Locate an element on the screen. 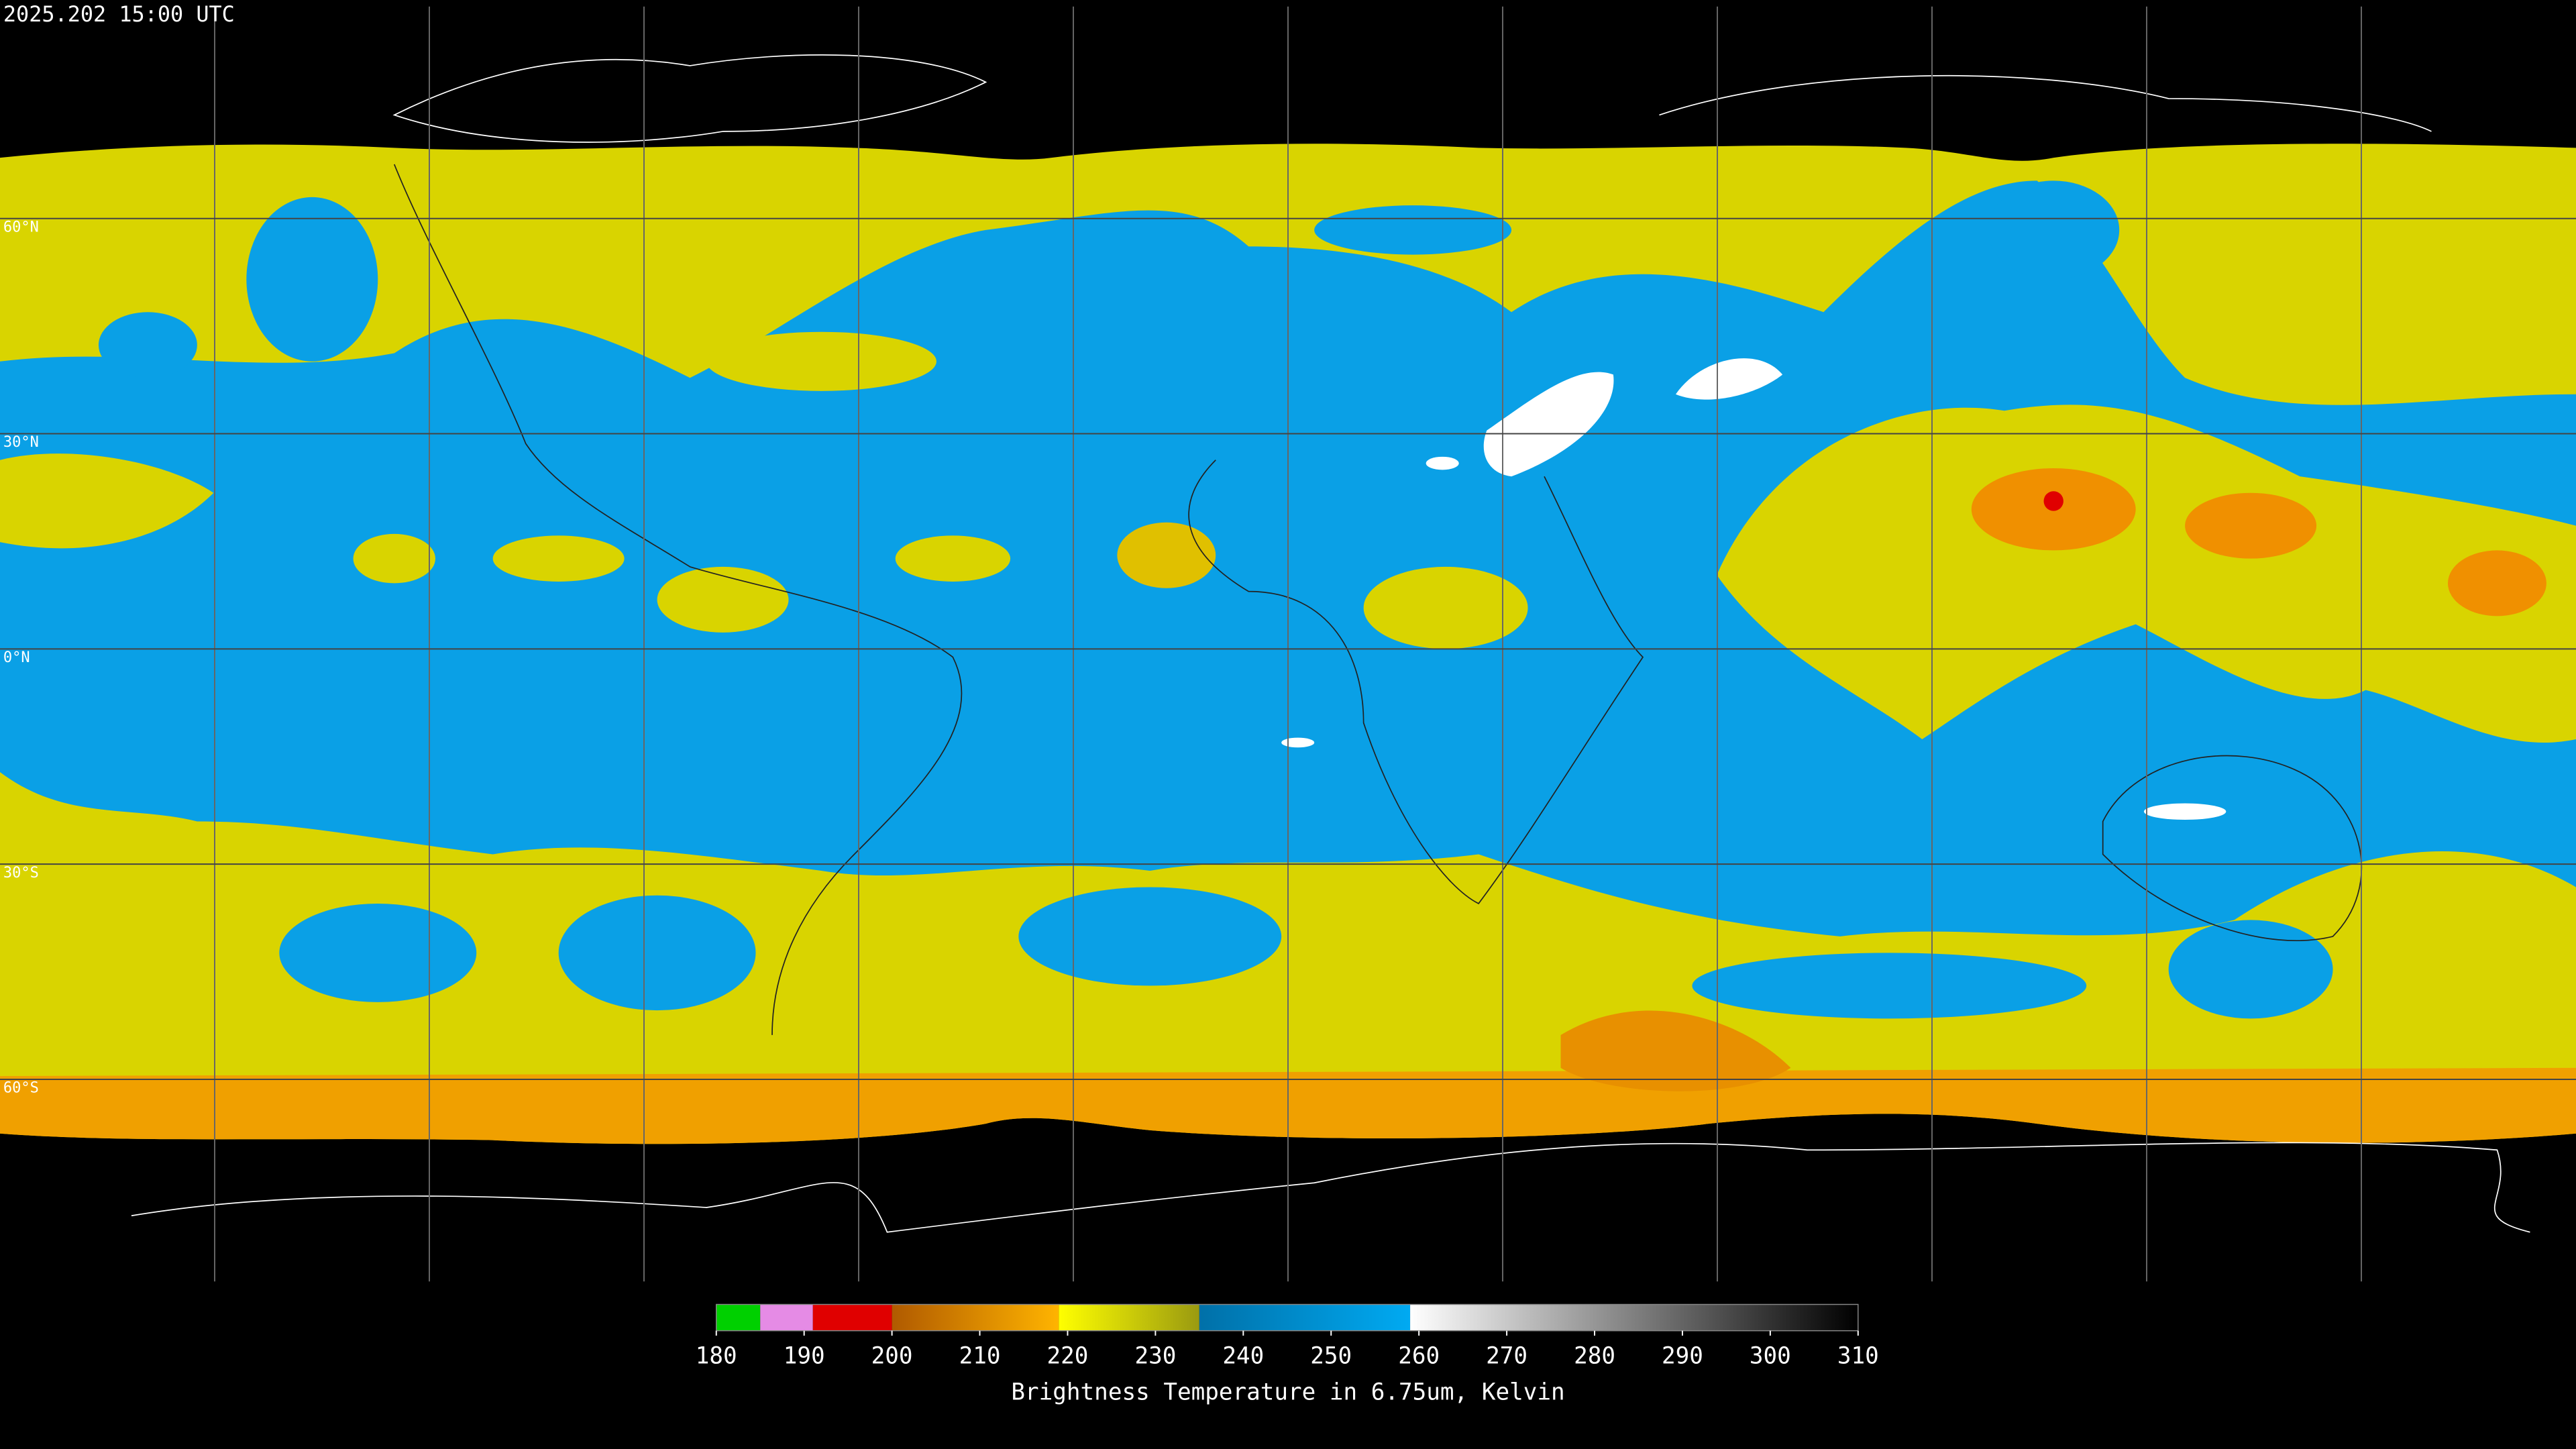 The image size is (2576, 1449). colorbar-tick-label: 270 is located at coordinates (1506, 1356).